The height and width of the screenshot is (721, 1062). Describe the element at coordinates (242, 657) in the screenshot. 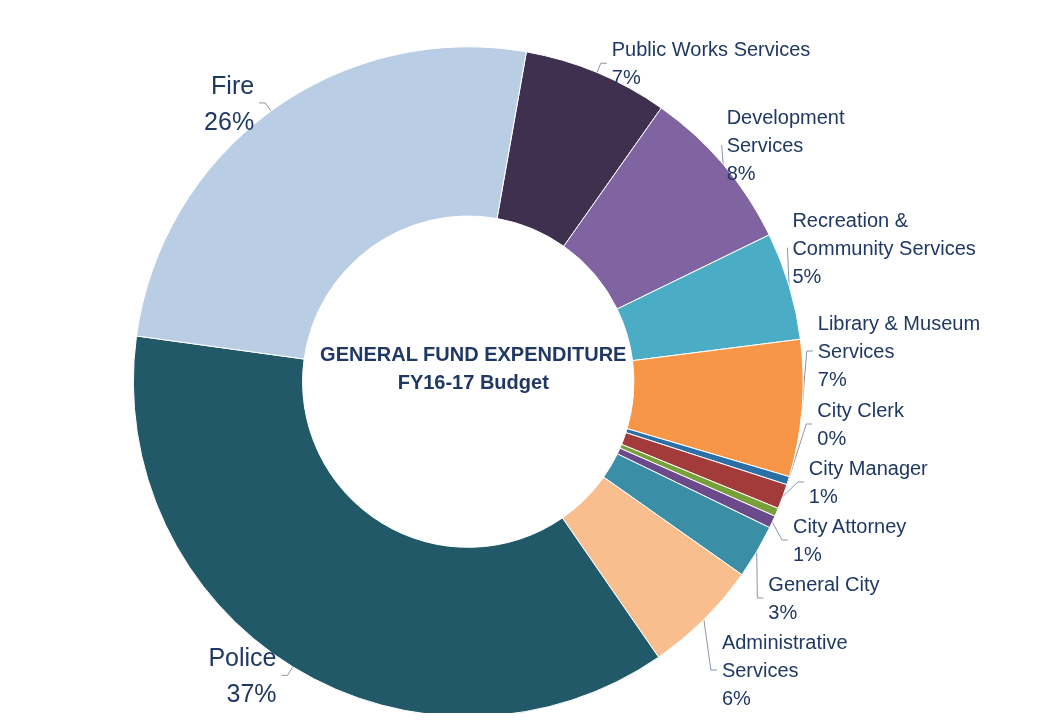

I see `slice-label: Police` at that location.